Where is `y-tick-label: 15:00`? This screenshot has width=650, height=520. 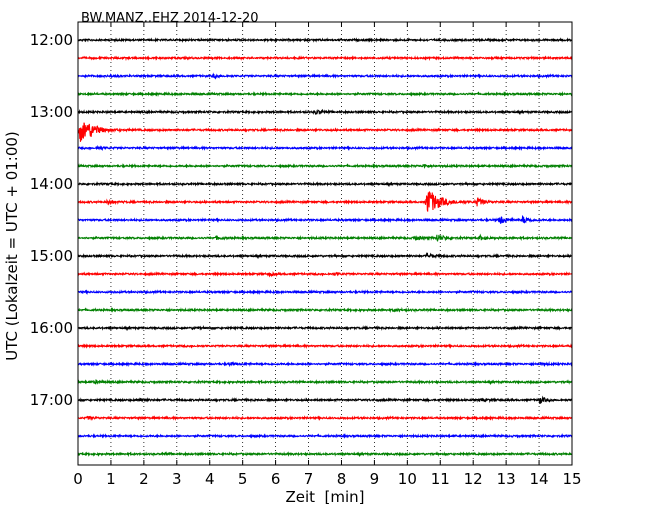 y-tick-label: 15:00 is located at coordinates (51, 256).